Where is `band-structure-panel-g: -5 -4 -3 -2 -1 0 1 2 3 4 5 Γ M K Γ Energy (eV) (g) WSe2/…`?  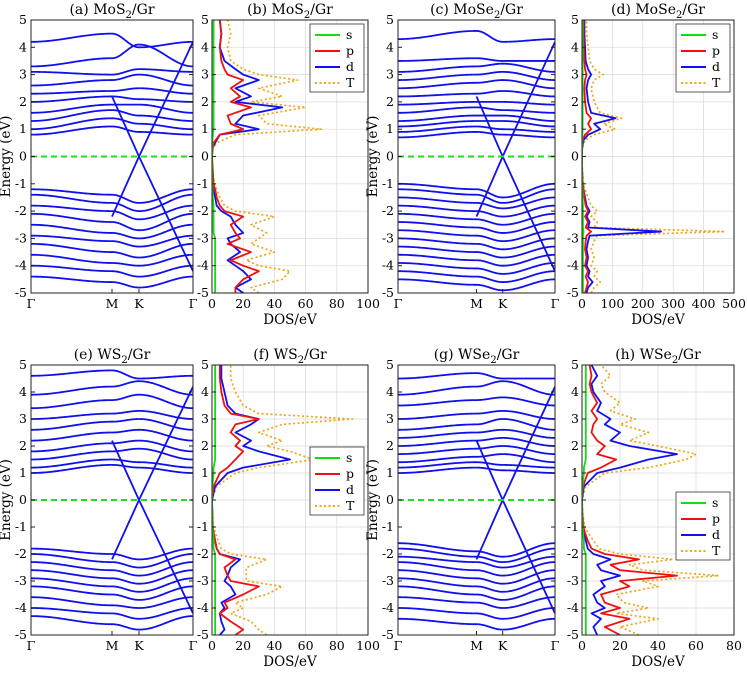 band-structure-panel-g: -5 -4 -3 -2 -1 0 1 2 3 4 5 Γ M K Γ Energy (eV) (g) WSe2/… is located at coordinates (462, 500).